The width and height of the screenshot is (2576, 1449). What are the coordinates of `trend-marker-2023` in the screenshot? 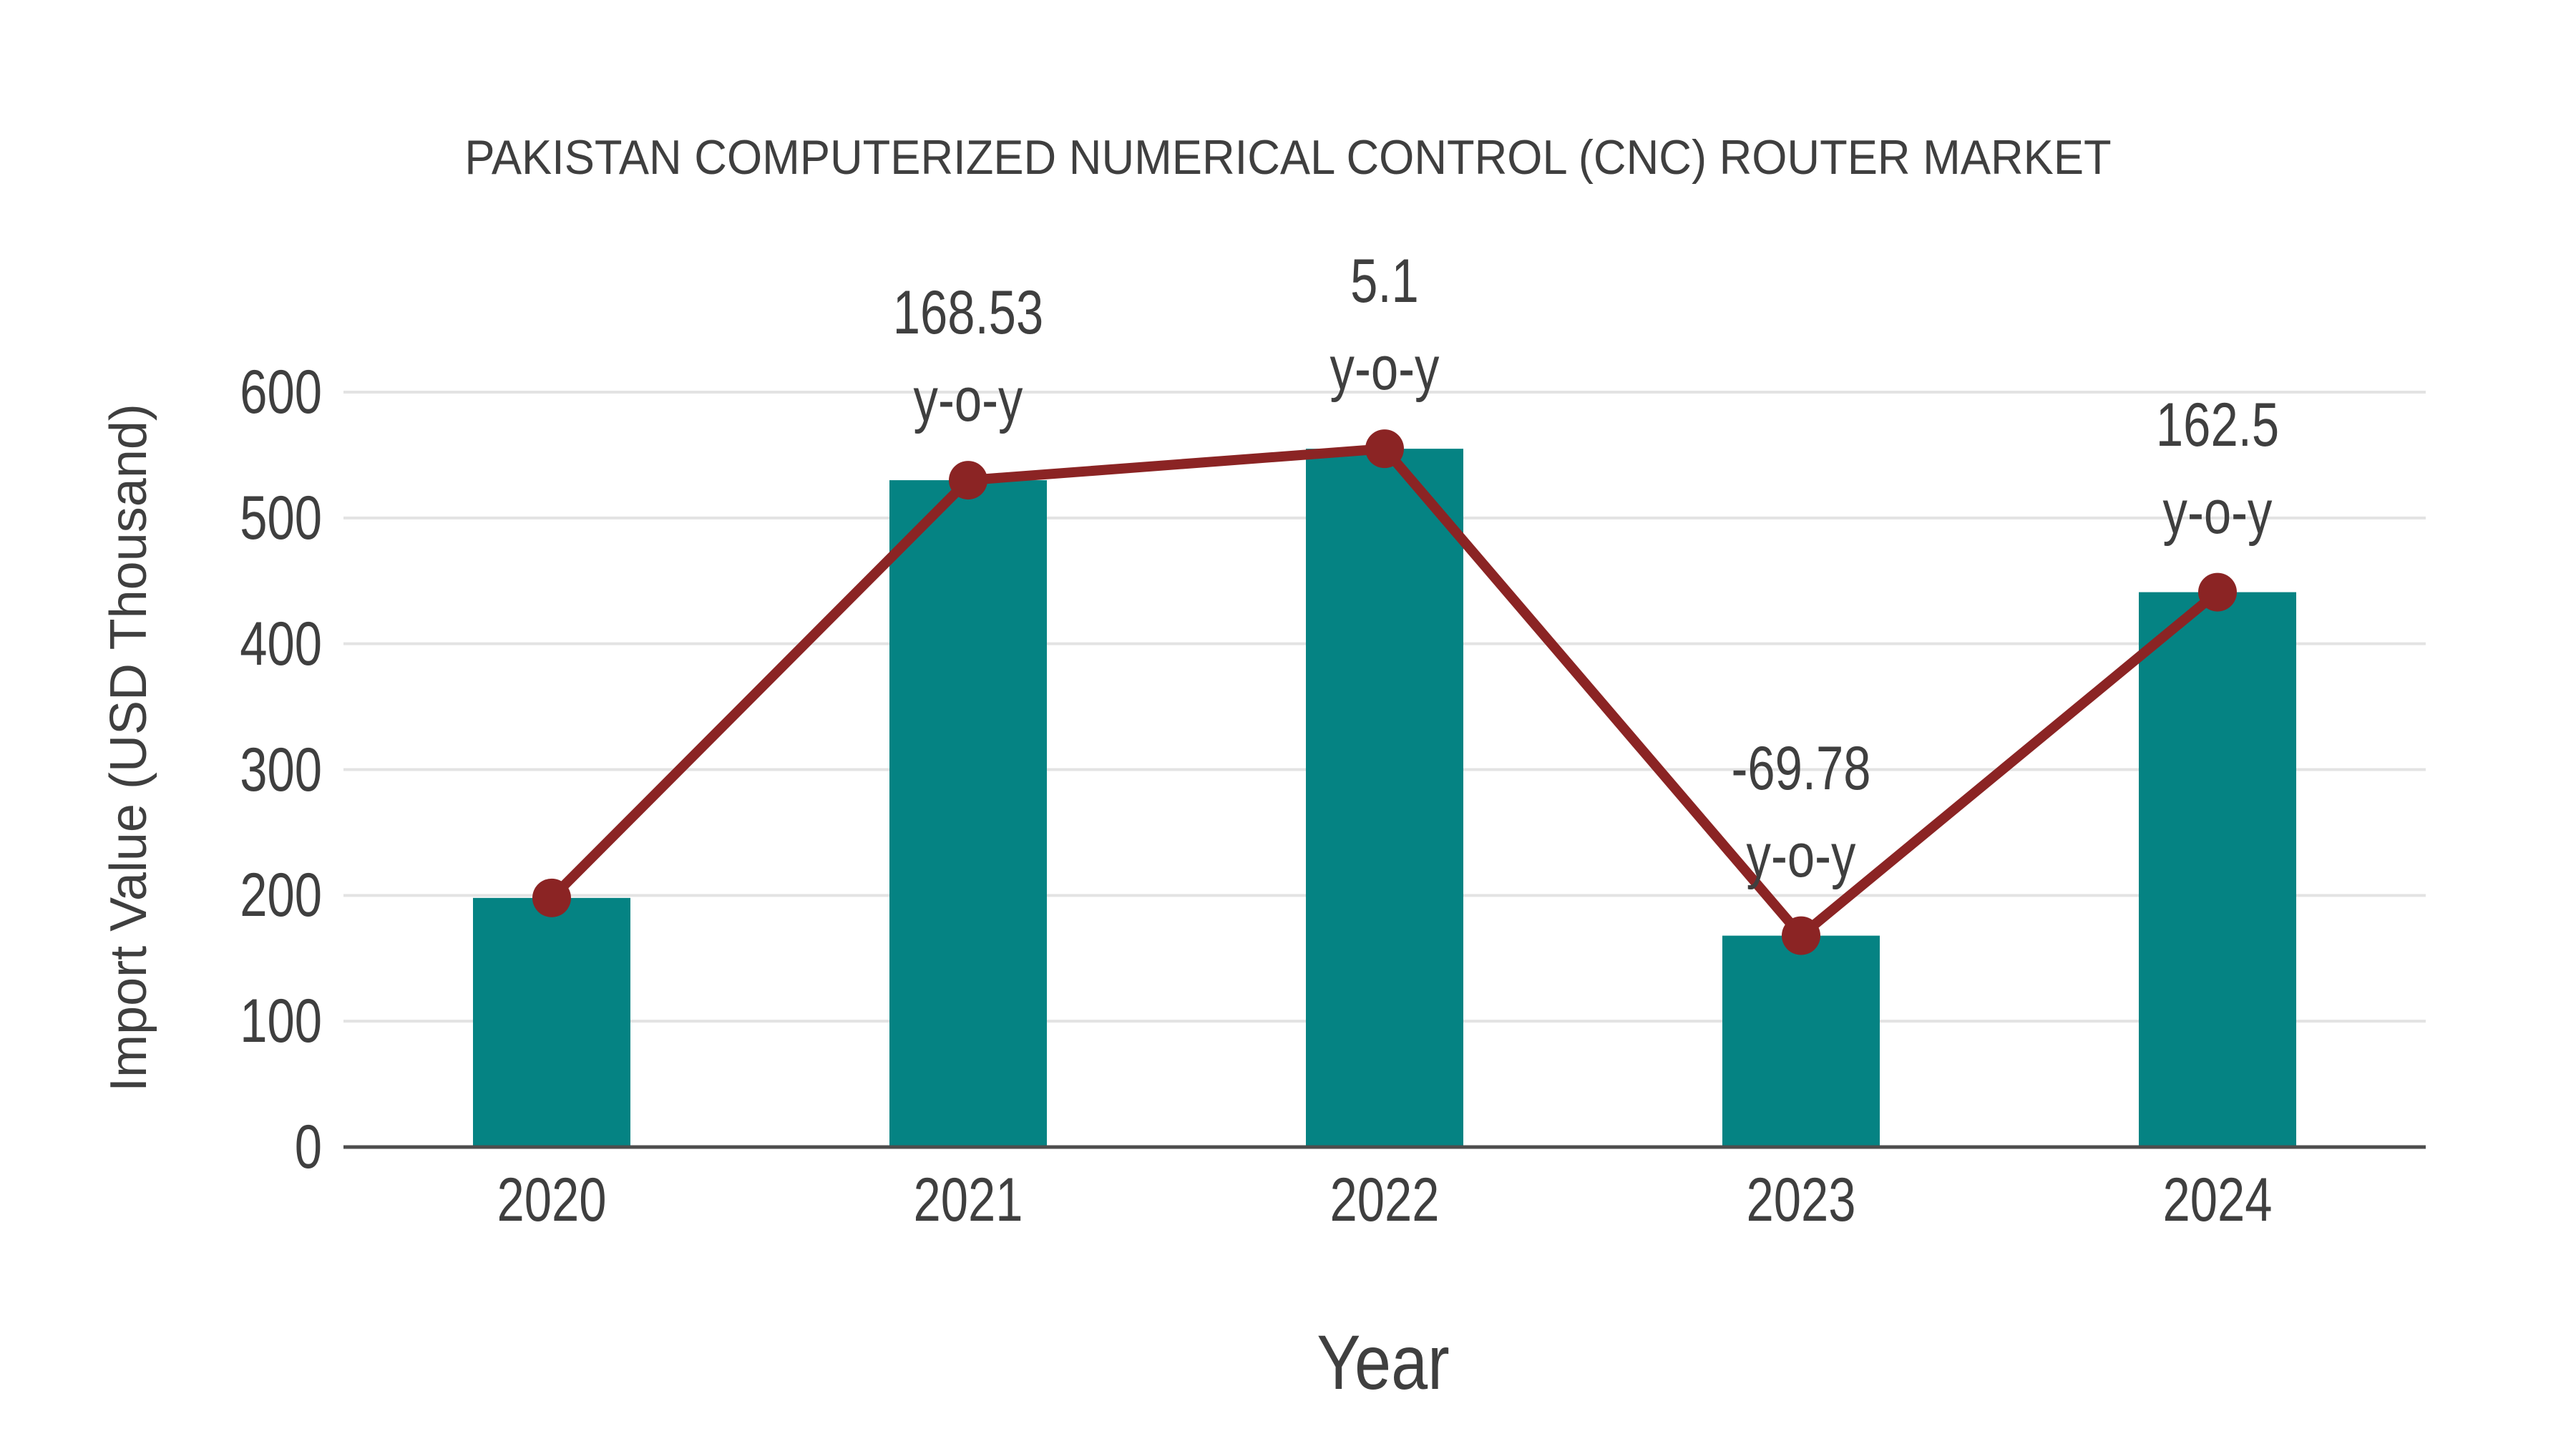 It's located at (1801, 935).